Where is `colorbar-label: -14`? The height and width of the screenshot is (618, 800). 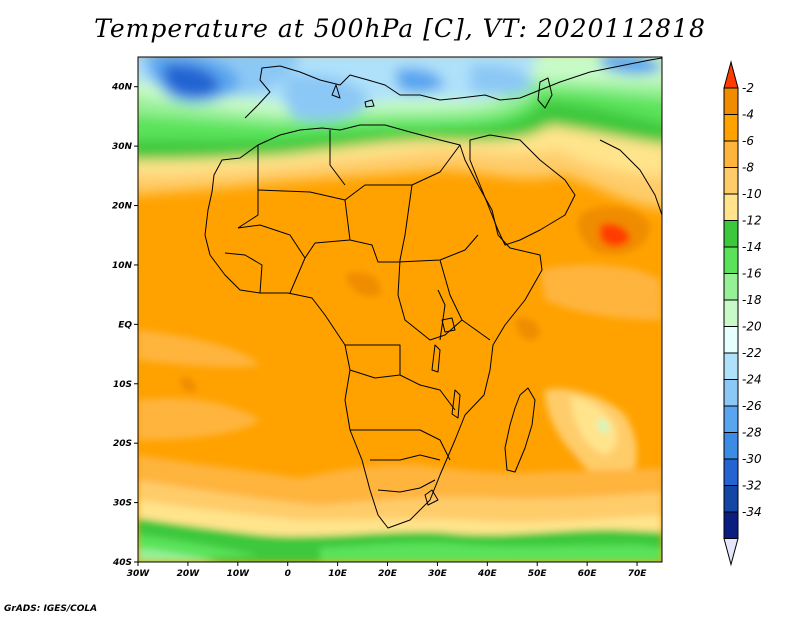 colorbar-label: -14 is located at coordinates (752, 247).